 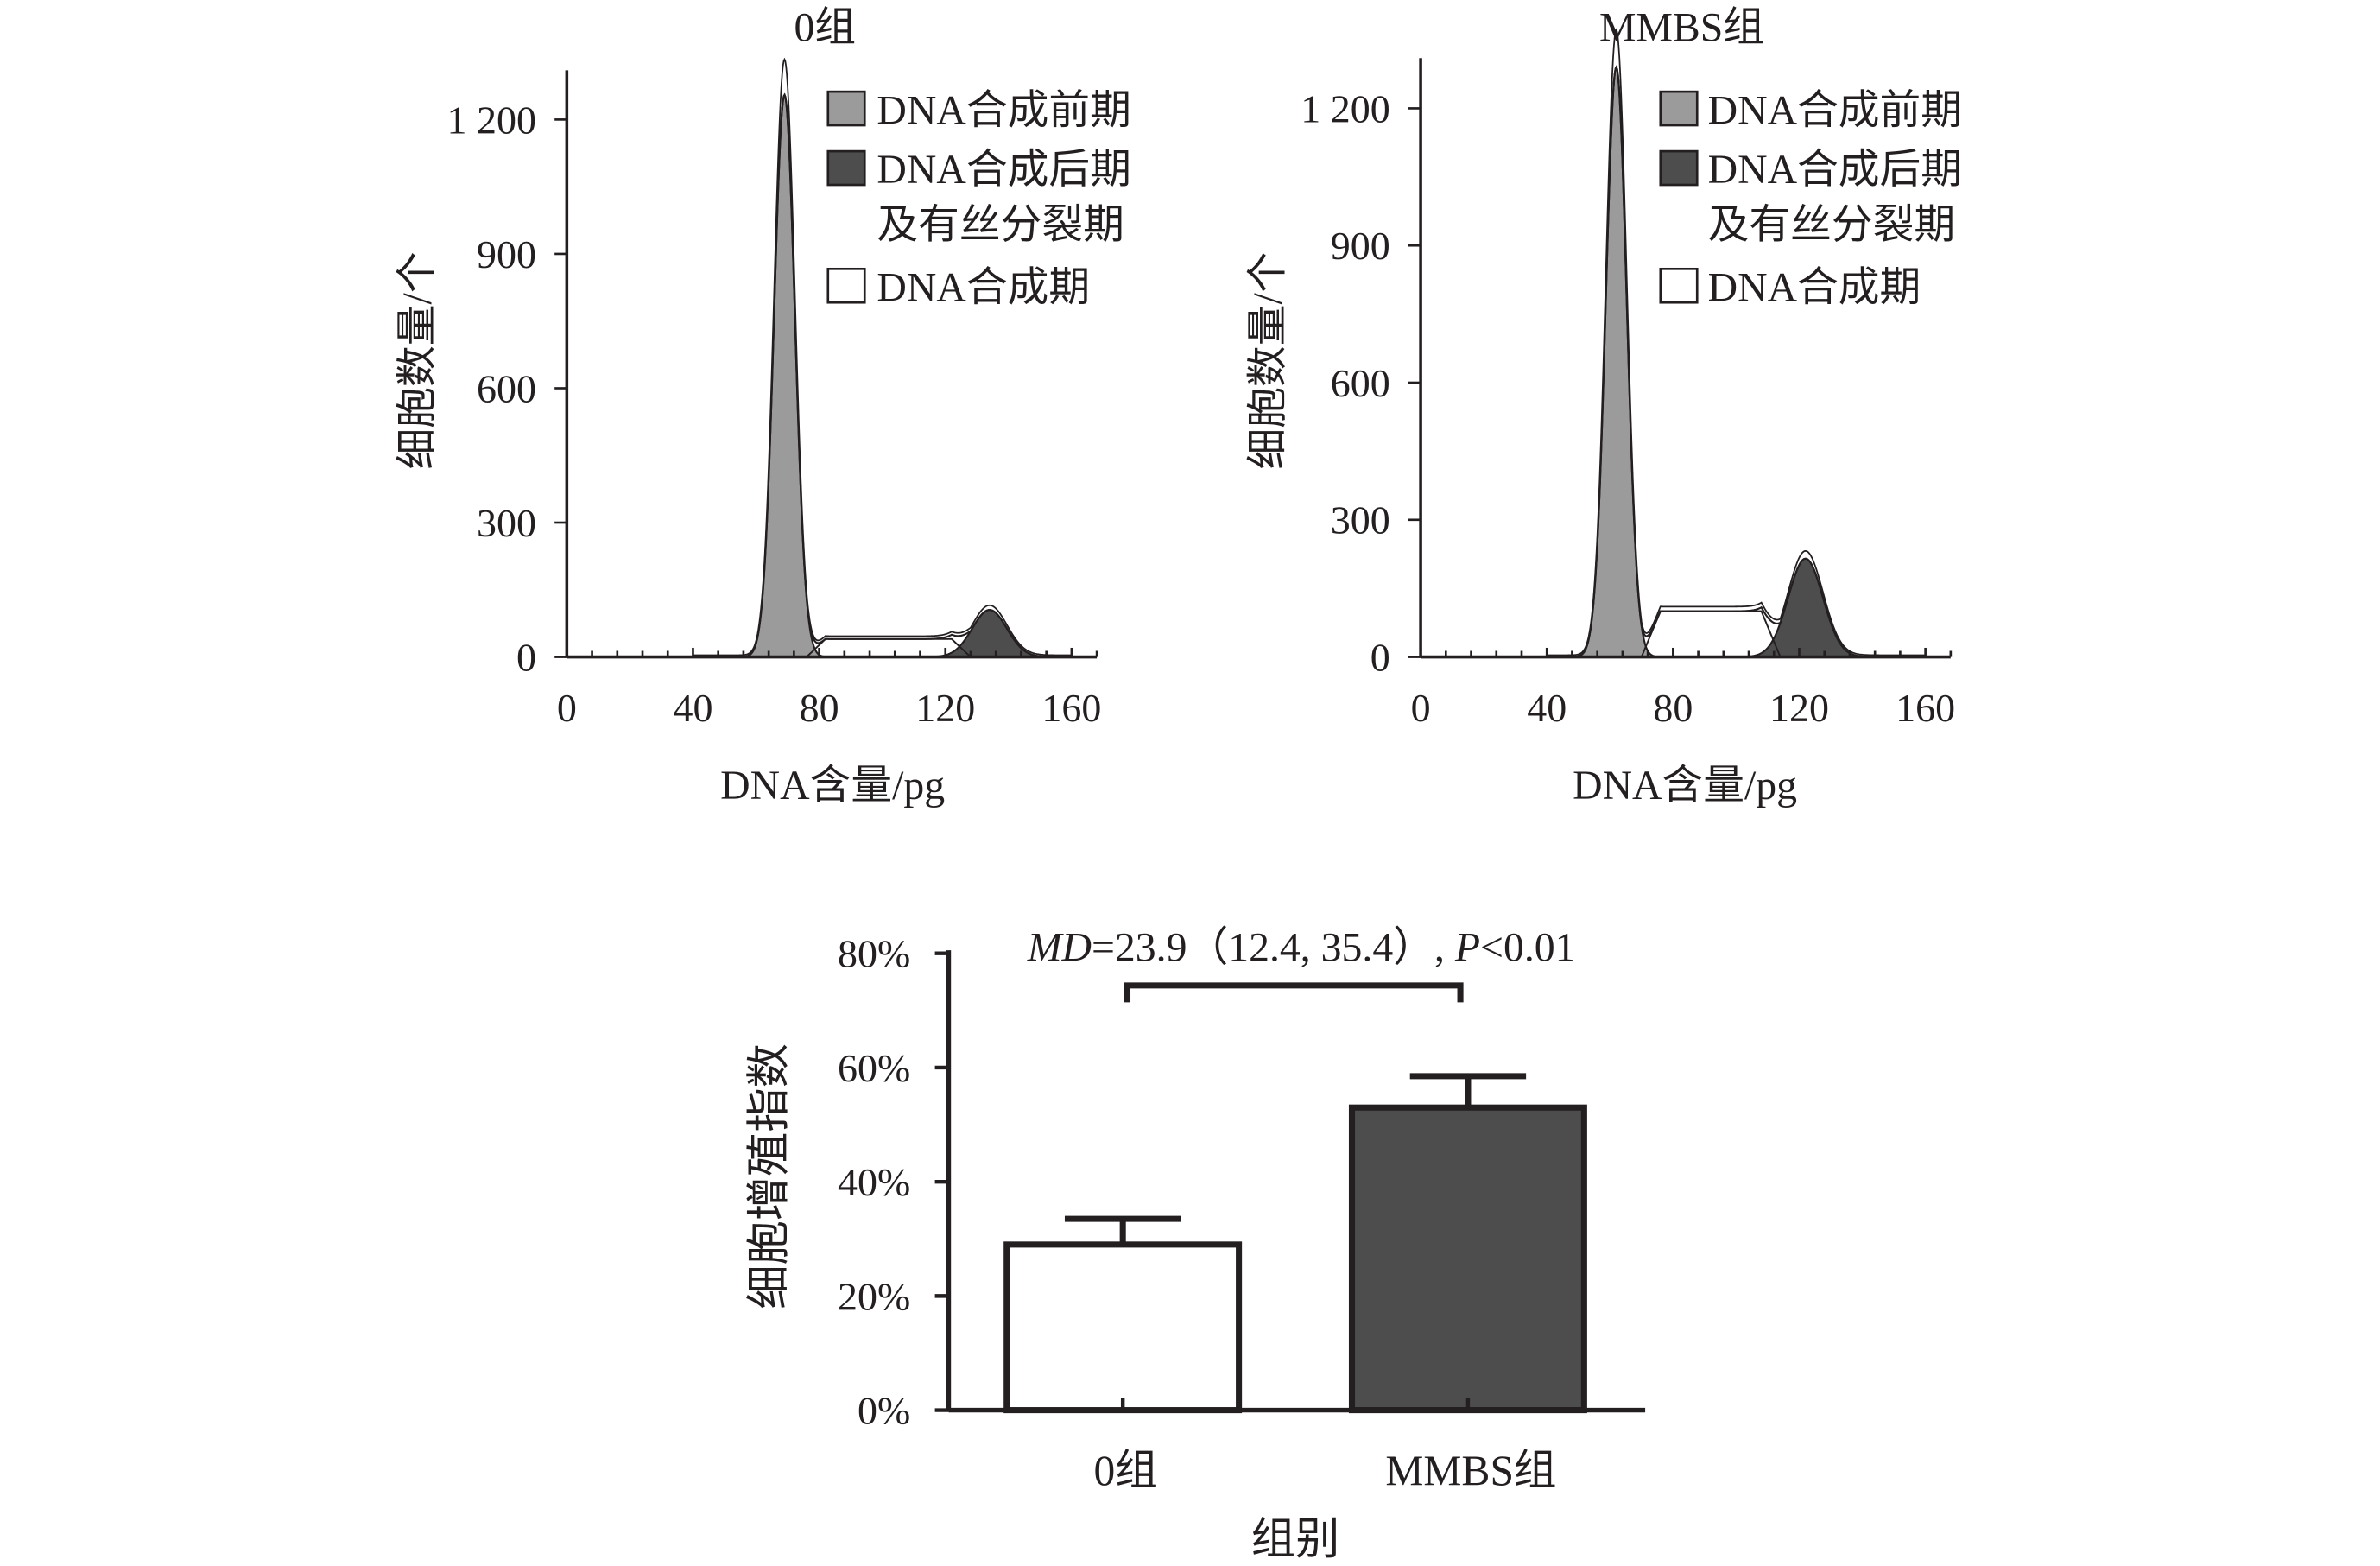 What do you see at coordinates (770, 1176) in the screenshot?
I see `y-axis-label: 细胞增殖指数` at bounding box center [770, 1176].